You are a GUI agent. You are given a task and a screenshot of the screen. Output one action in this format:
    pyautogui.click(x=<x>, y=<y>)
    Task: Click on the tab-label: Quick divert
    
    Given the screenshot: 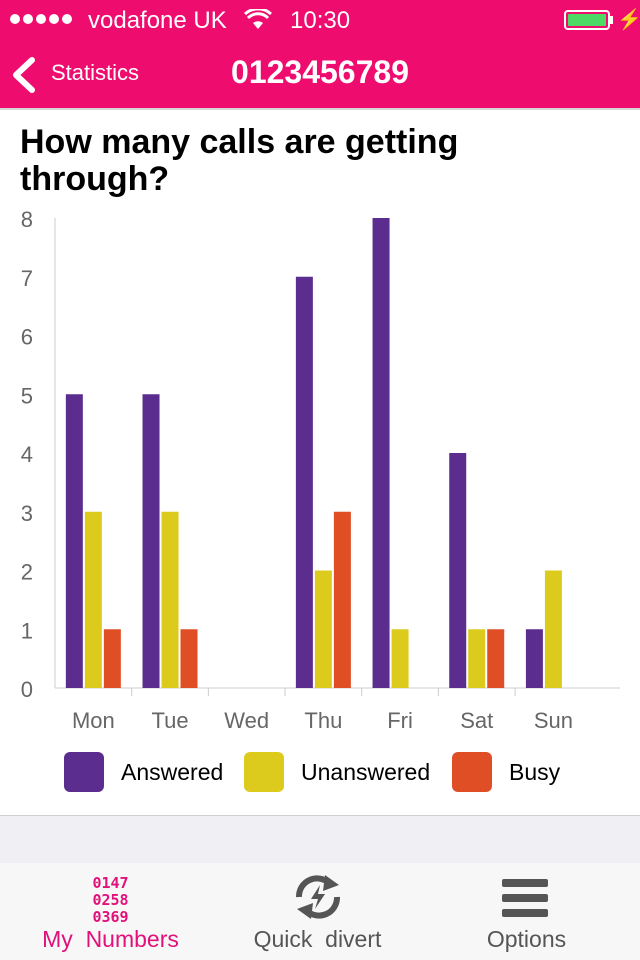 What is the action you would take?
    pyautogui.click(x=317, y=939)
    